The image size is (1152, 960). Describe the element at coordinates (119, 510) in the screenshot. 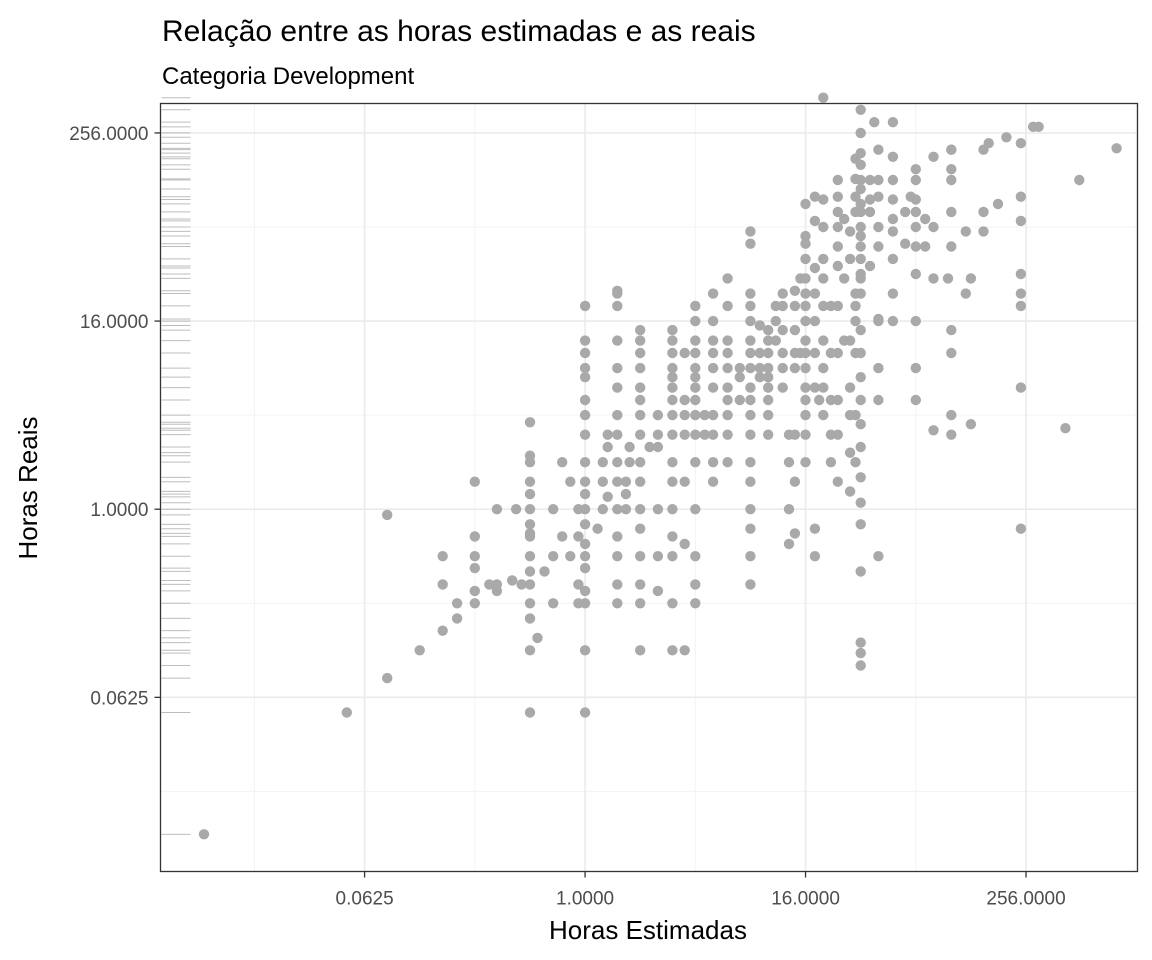

I see `y-tick-label: 1.0000` at that location.